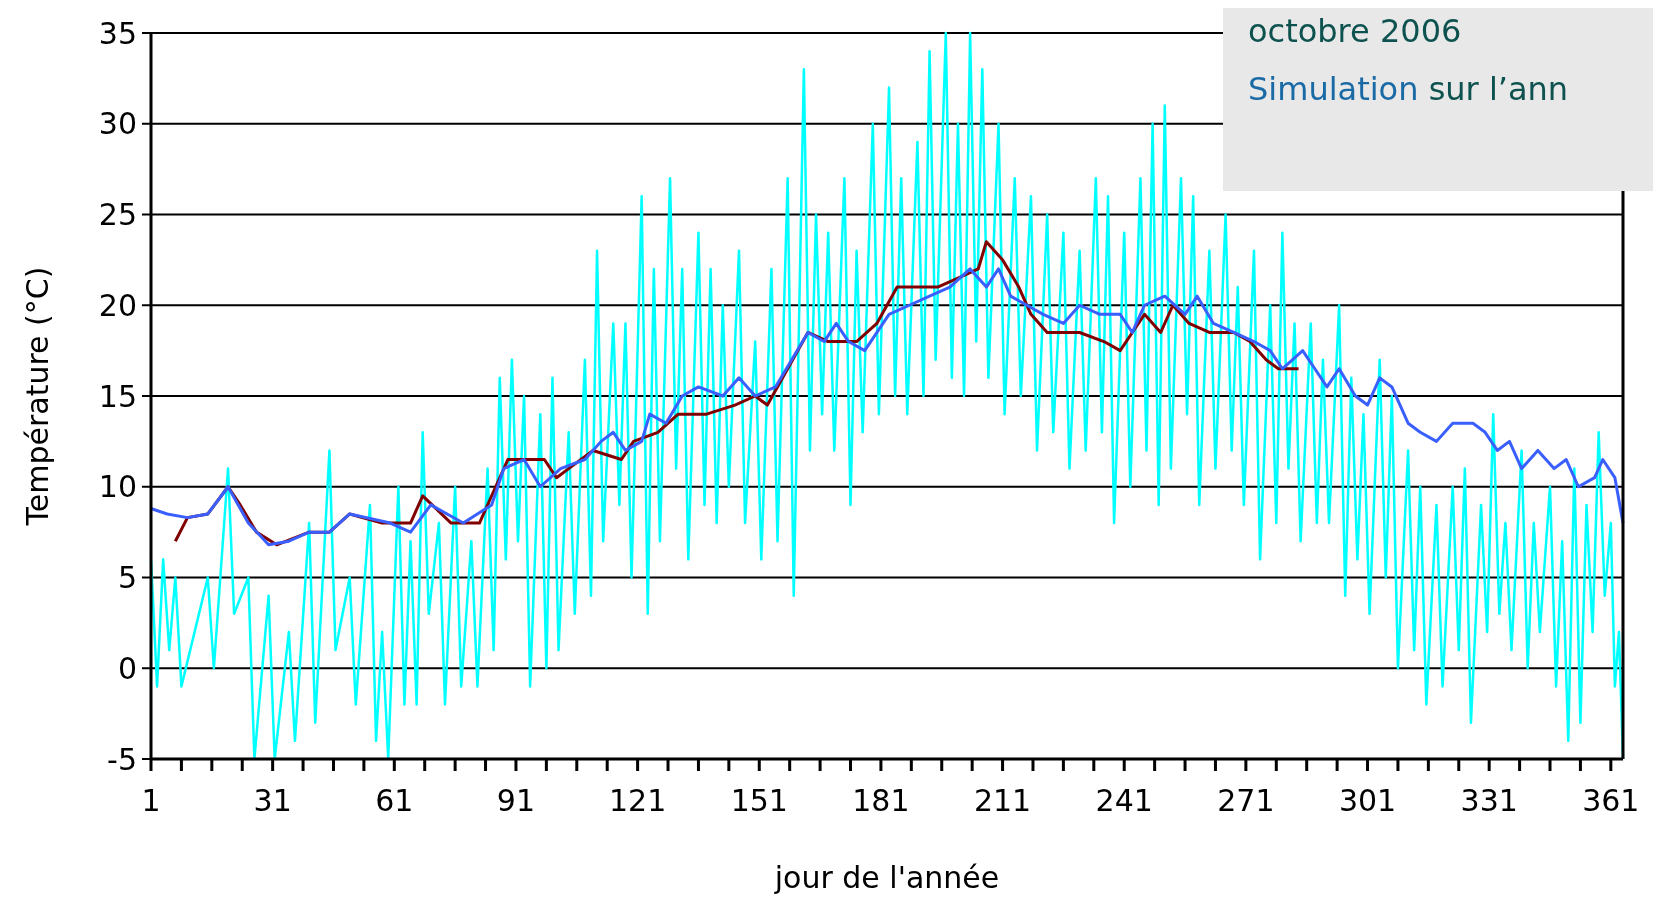  What do you see at coordinates (1246, 800) in the screenshot?
I see `x-tick-label: 271` at bounding box center [1246, 800].